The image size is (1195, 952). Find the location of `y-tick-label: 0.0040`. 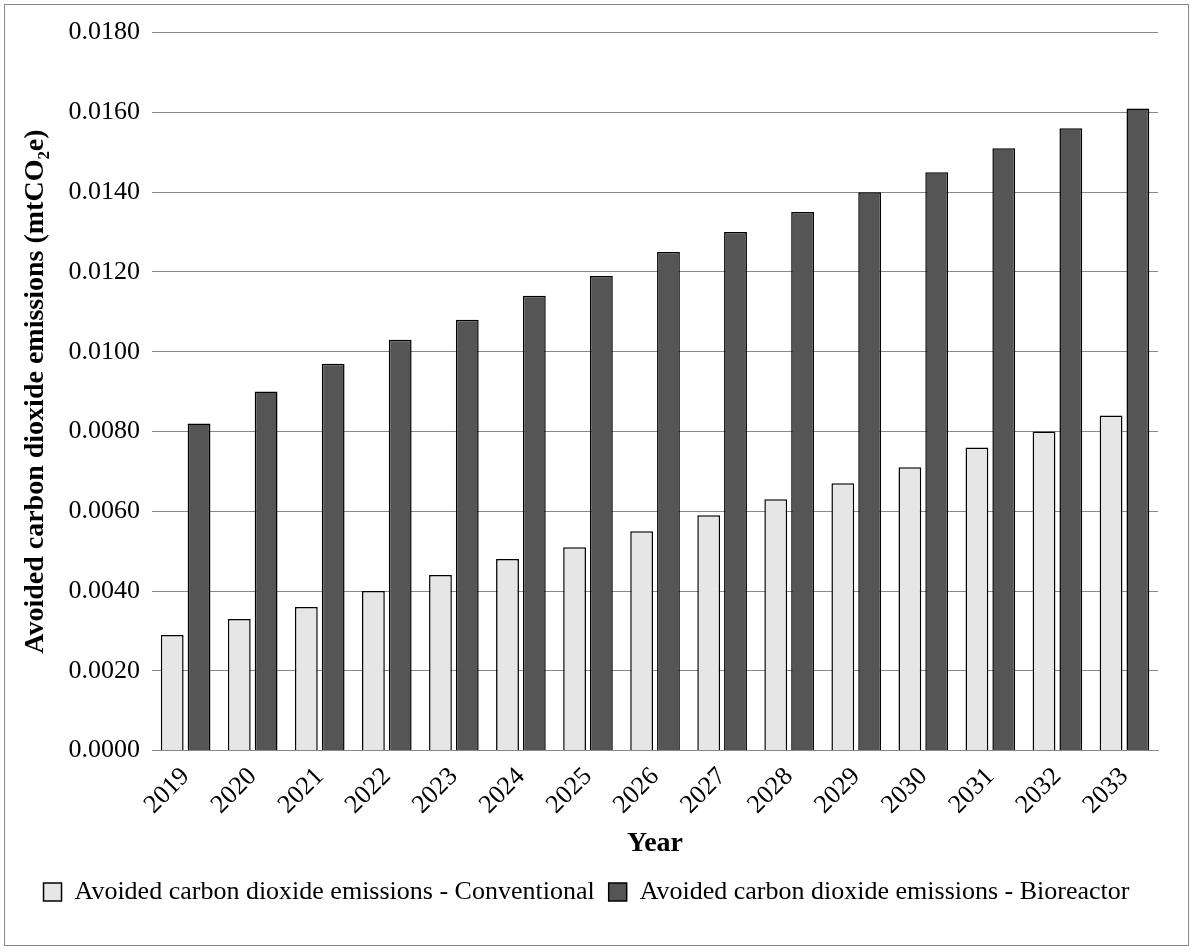

y-tick-label: 0.0040 is located at coordinates (104, 589).